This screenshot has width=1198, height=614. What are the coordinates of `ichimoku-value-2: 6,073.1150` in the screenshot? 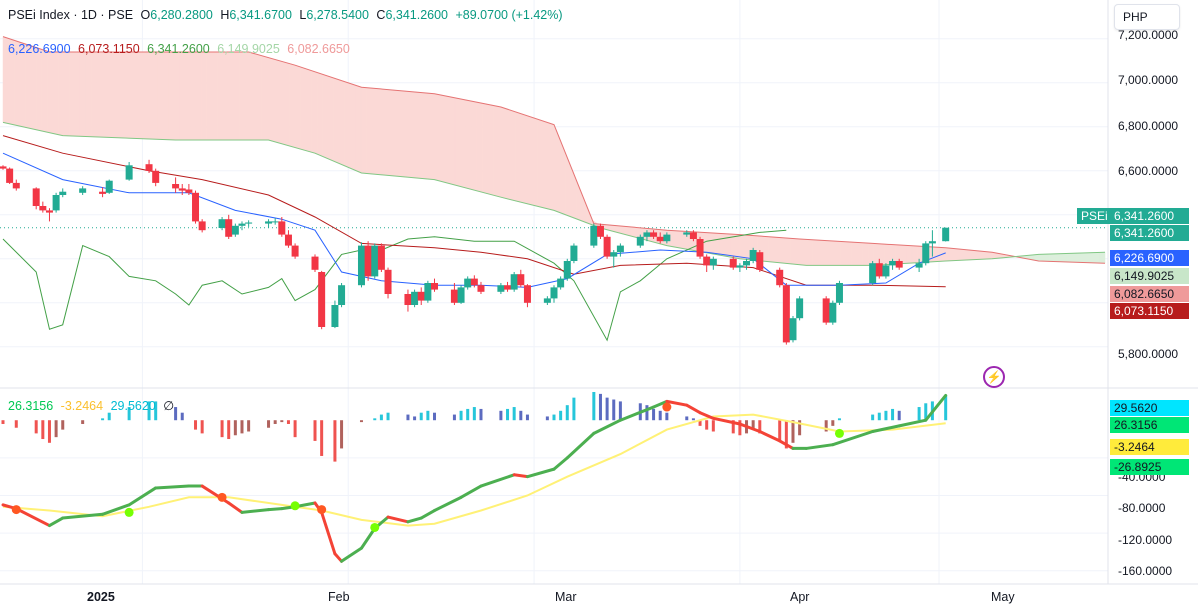 It's located at (109, 49).